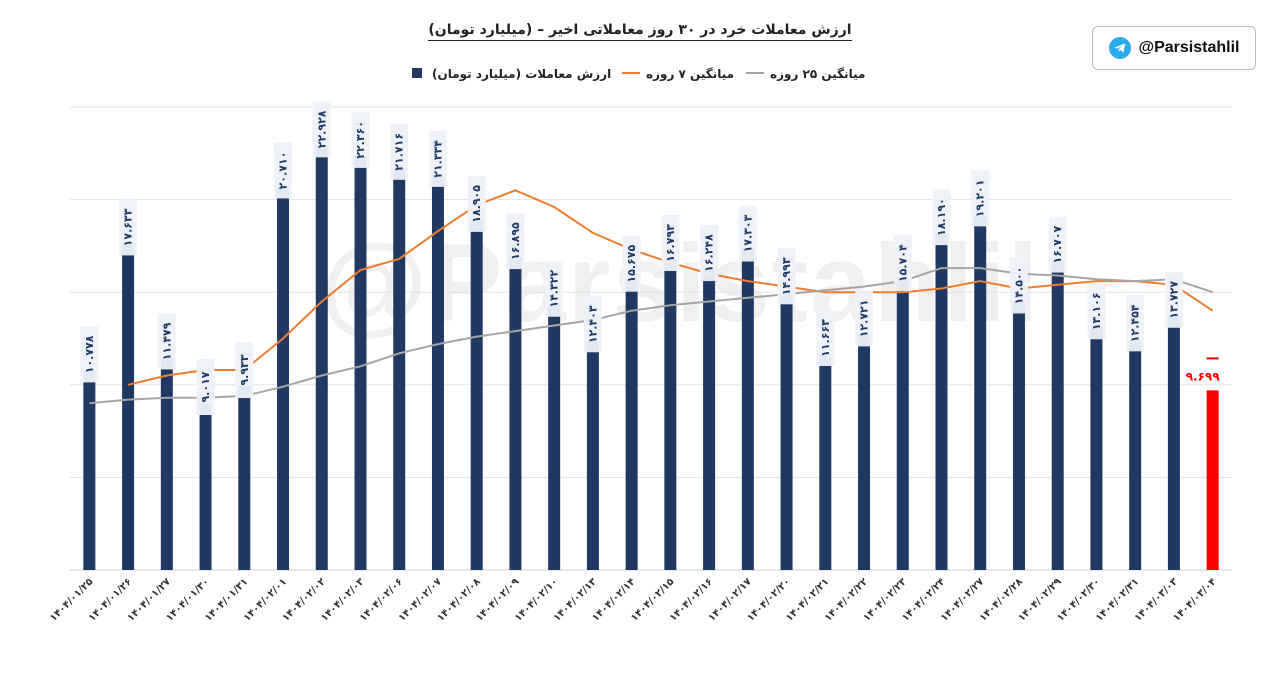 This screenshot has height=682, width=1280. I want to click on data-label: ۱۱.۶۶۳, so click(825, 338).